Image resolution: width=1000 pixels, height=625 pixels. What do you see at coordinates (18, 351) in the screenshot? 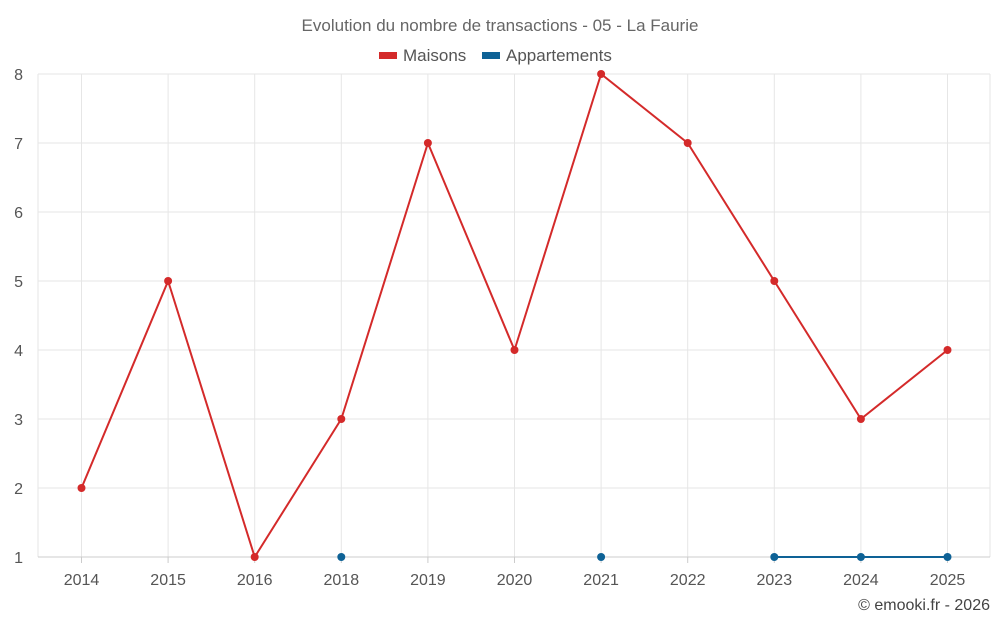
I see `y-tick-label: 4` at bounding box center [18, 351].